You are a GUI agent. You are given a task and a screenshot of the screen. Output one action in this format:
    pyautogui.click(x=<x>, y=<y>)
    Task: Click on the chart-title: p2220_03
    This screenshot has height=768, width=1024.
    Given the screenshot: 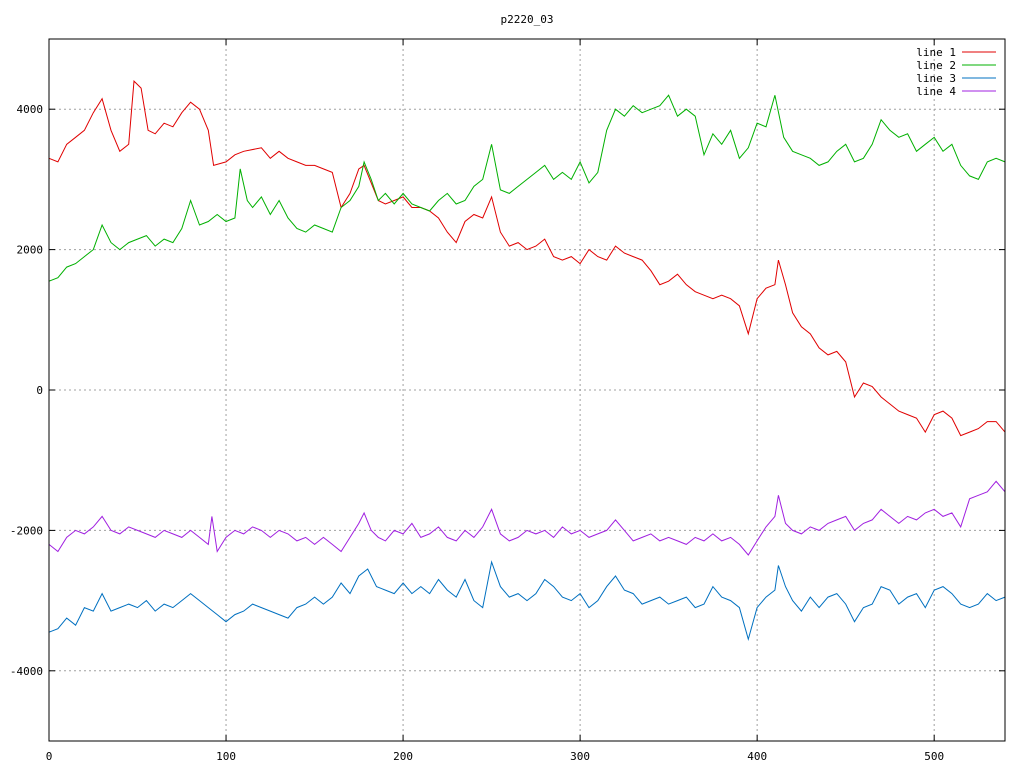 What is the action you would take?
    pyautogui.click(x=527, y=19)
    